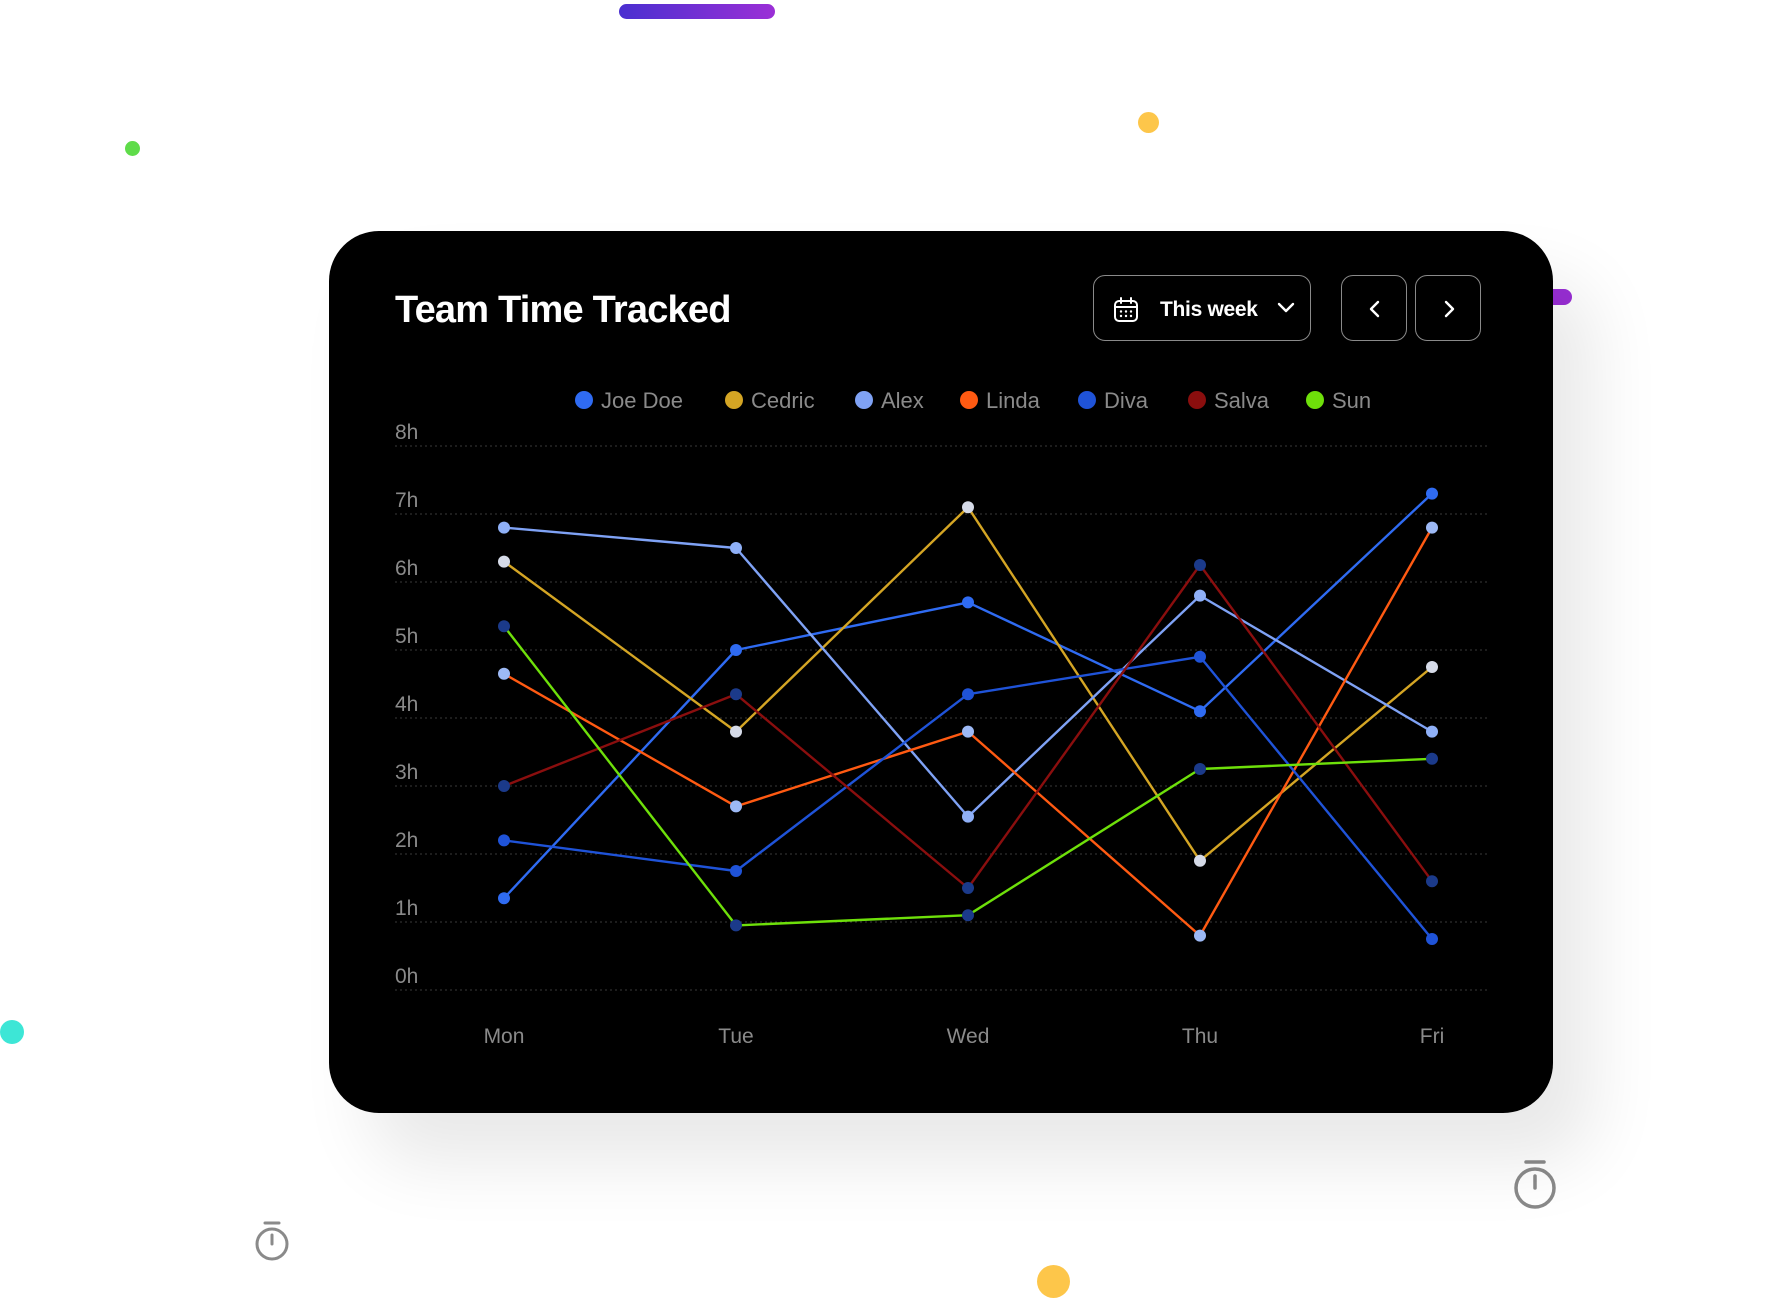 This screenshot has height=1300, width=1791. Describe the element at coordinates (1286, 307) in the screenshot. I see `chevron-down-icon` at that location.